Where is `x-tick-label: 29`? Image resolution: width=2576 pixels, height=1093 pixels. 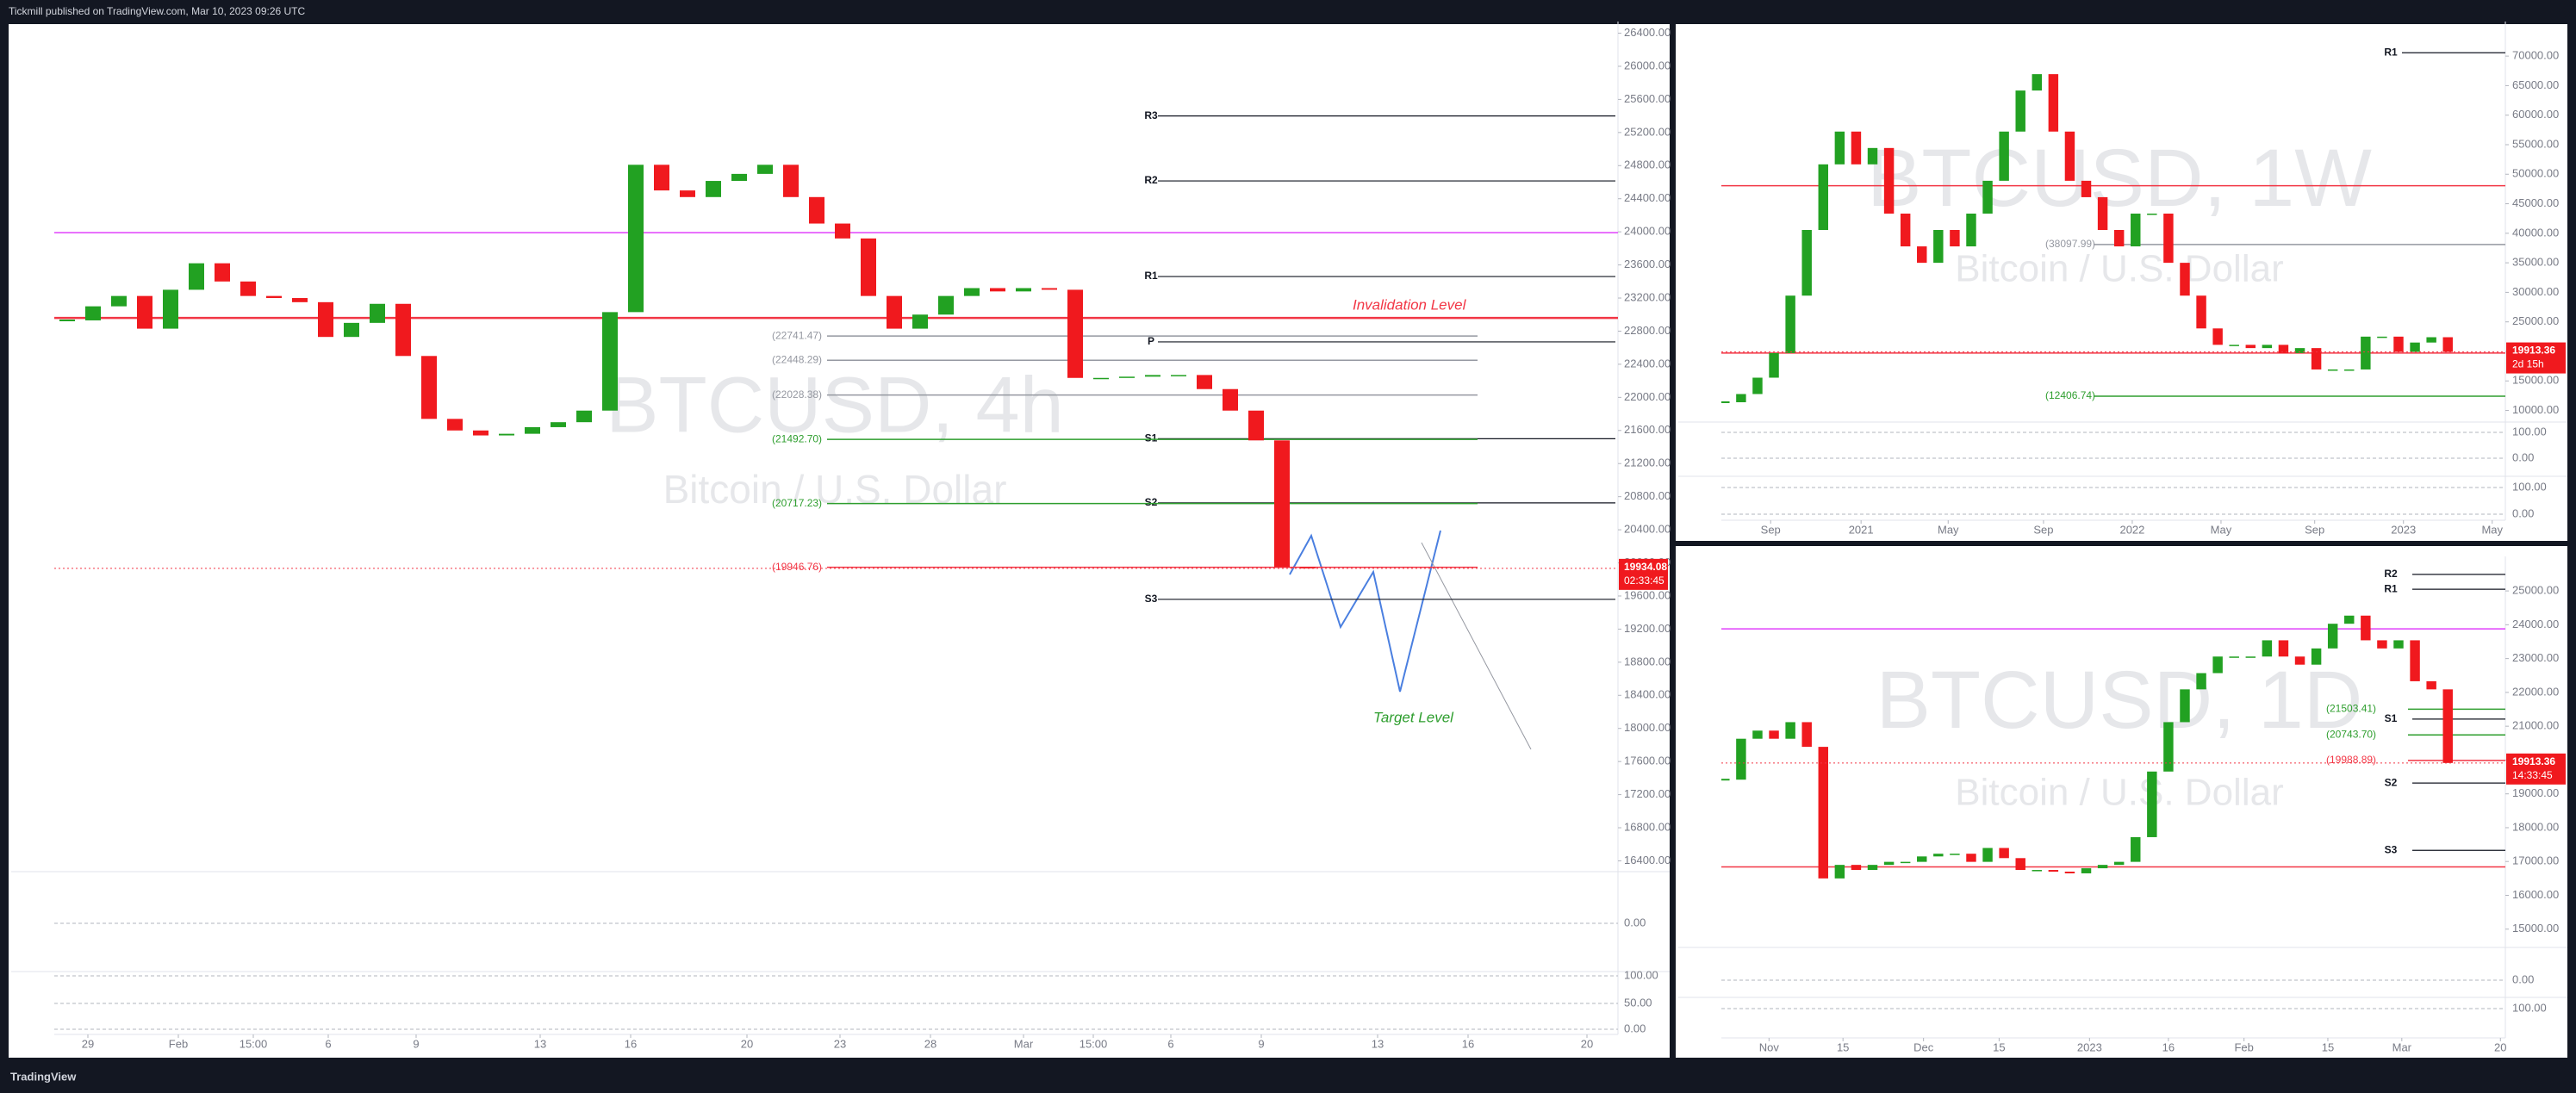
x-tick-label: 29 is located at coordinates (88, 1043).